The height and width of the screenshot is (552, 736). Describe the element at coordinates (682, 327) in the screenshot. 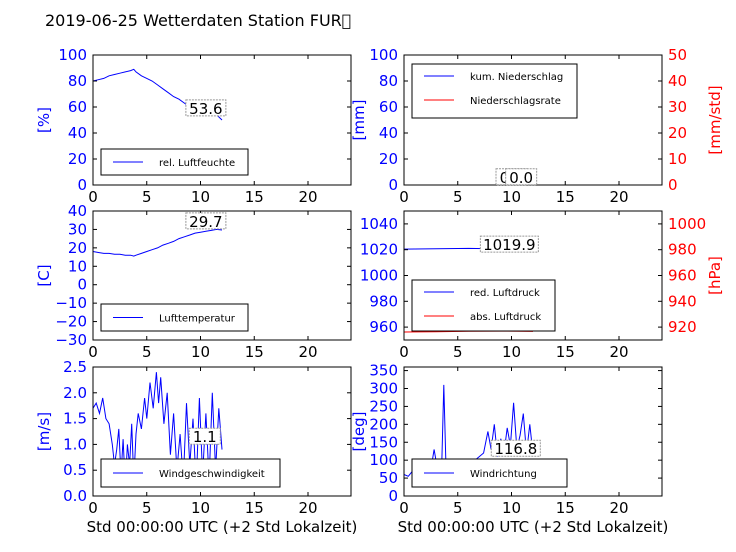

I see `y-tick-label-right: 920` at that location.